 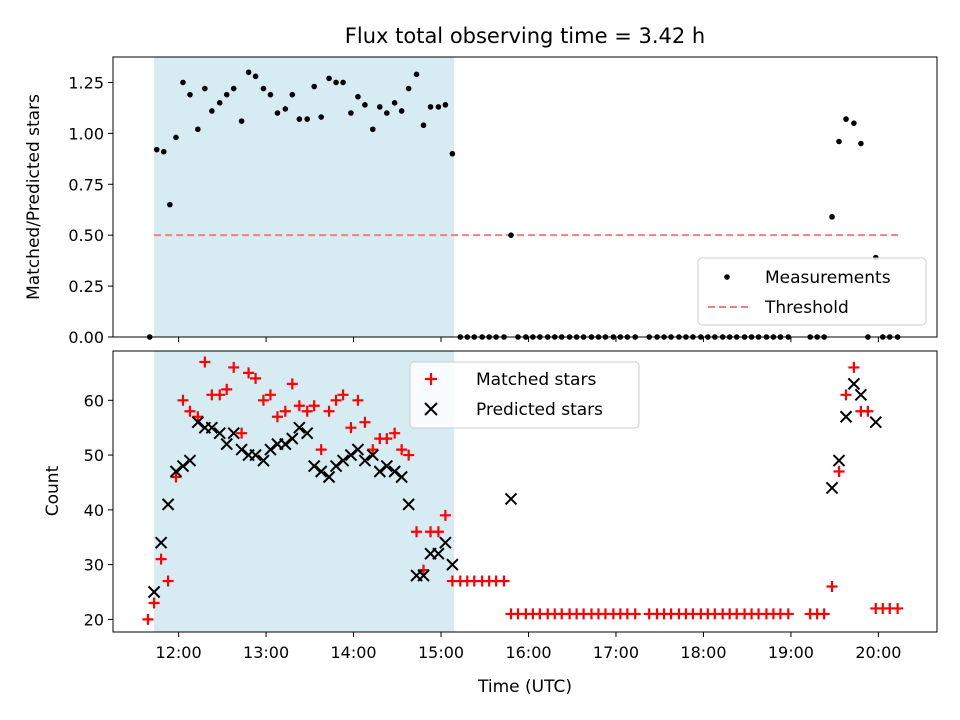 What do you see at coordinates (431, 379) in the screenshot?
I see `legend-matched-marker` at bounding box center [431, 379].